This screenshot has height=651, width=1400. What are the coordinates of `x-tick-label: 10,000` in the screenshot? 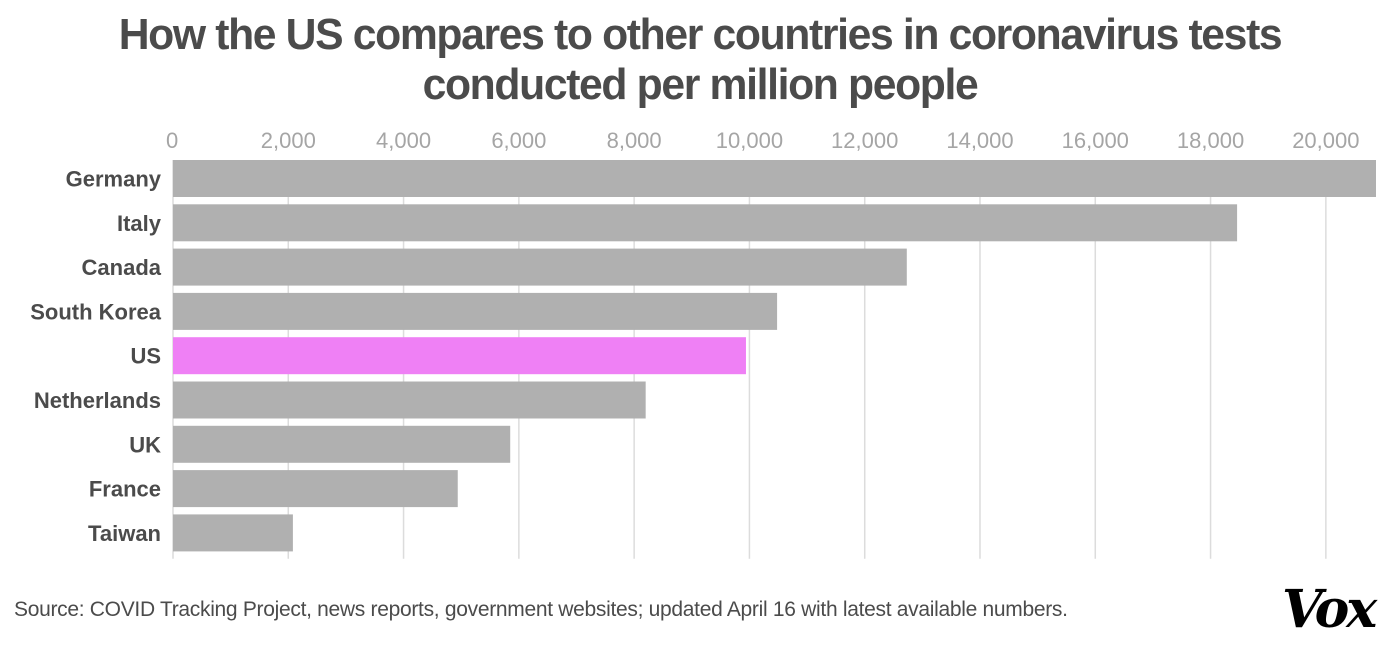 It's located at (749, 140).